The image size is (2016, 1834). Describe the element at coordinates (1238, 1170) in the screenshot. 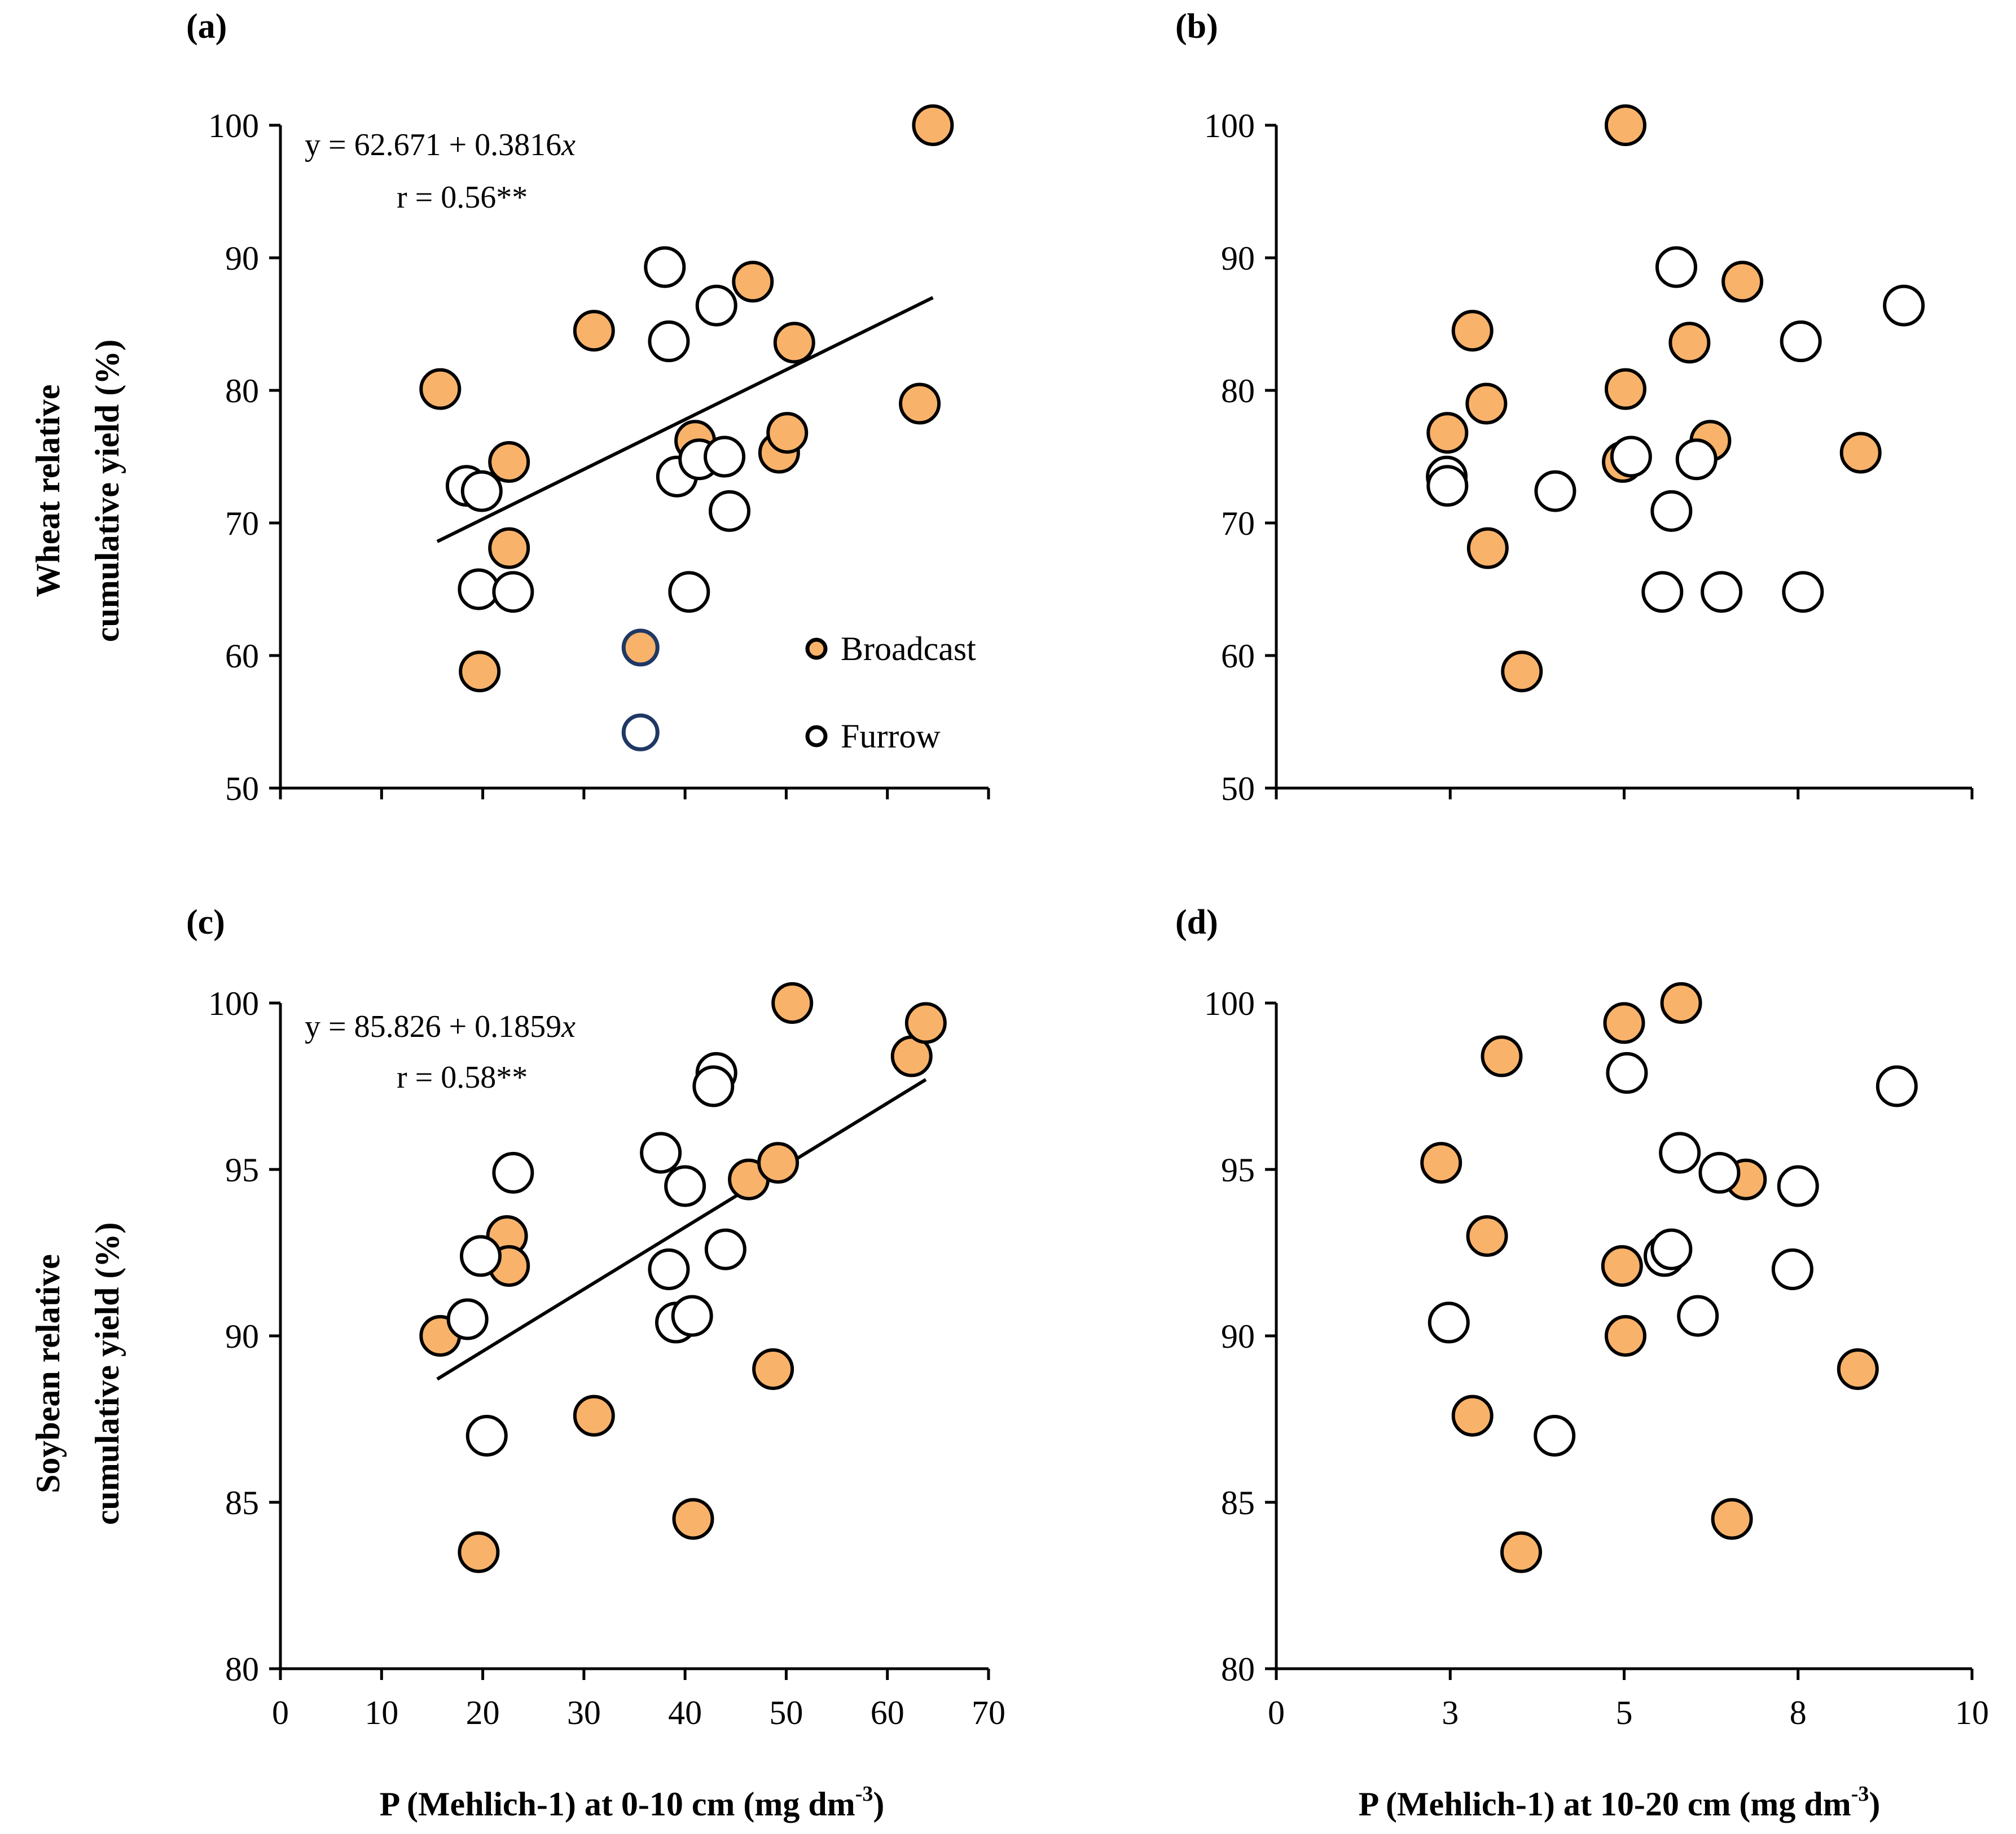

I see `y-tick-label-d-3: 95` at that location.